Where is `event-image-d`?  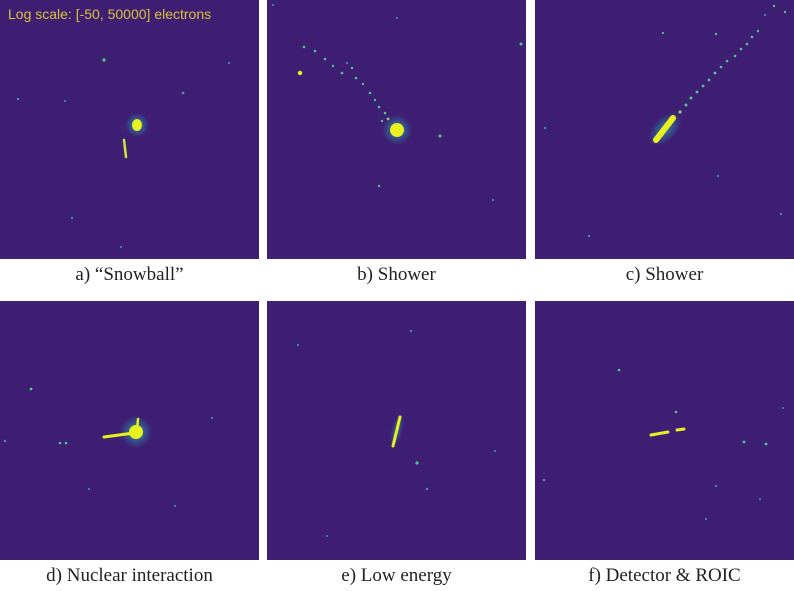
event-image-d is located at coordinates (108, 447).